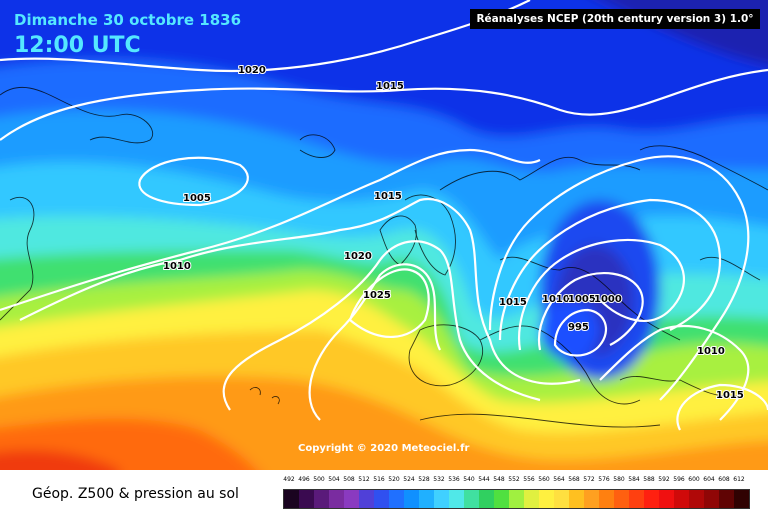 The width and height of the screenshot is (768, 512). What do you see at coordinates (349, 479) in the screenshot?
I see `scale-value-label: 508` at bounding box center [349, 479].